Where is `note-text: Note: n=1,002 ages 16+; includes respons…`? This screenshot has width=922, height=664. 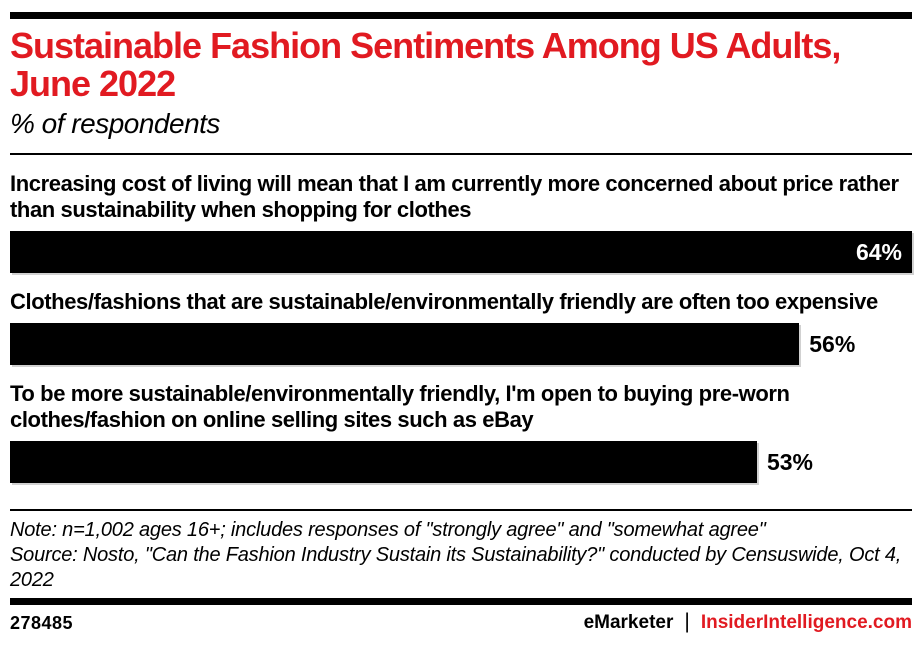
note-text: Note: n=1,002 ages 16+; includes respons… is located at coordinates (388, 530).